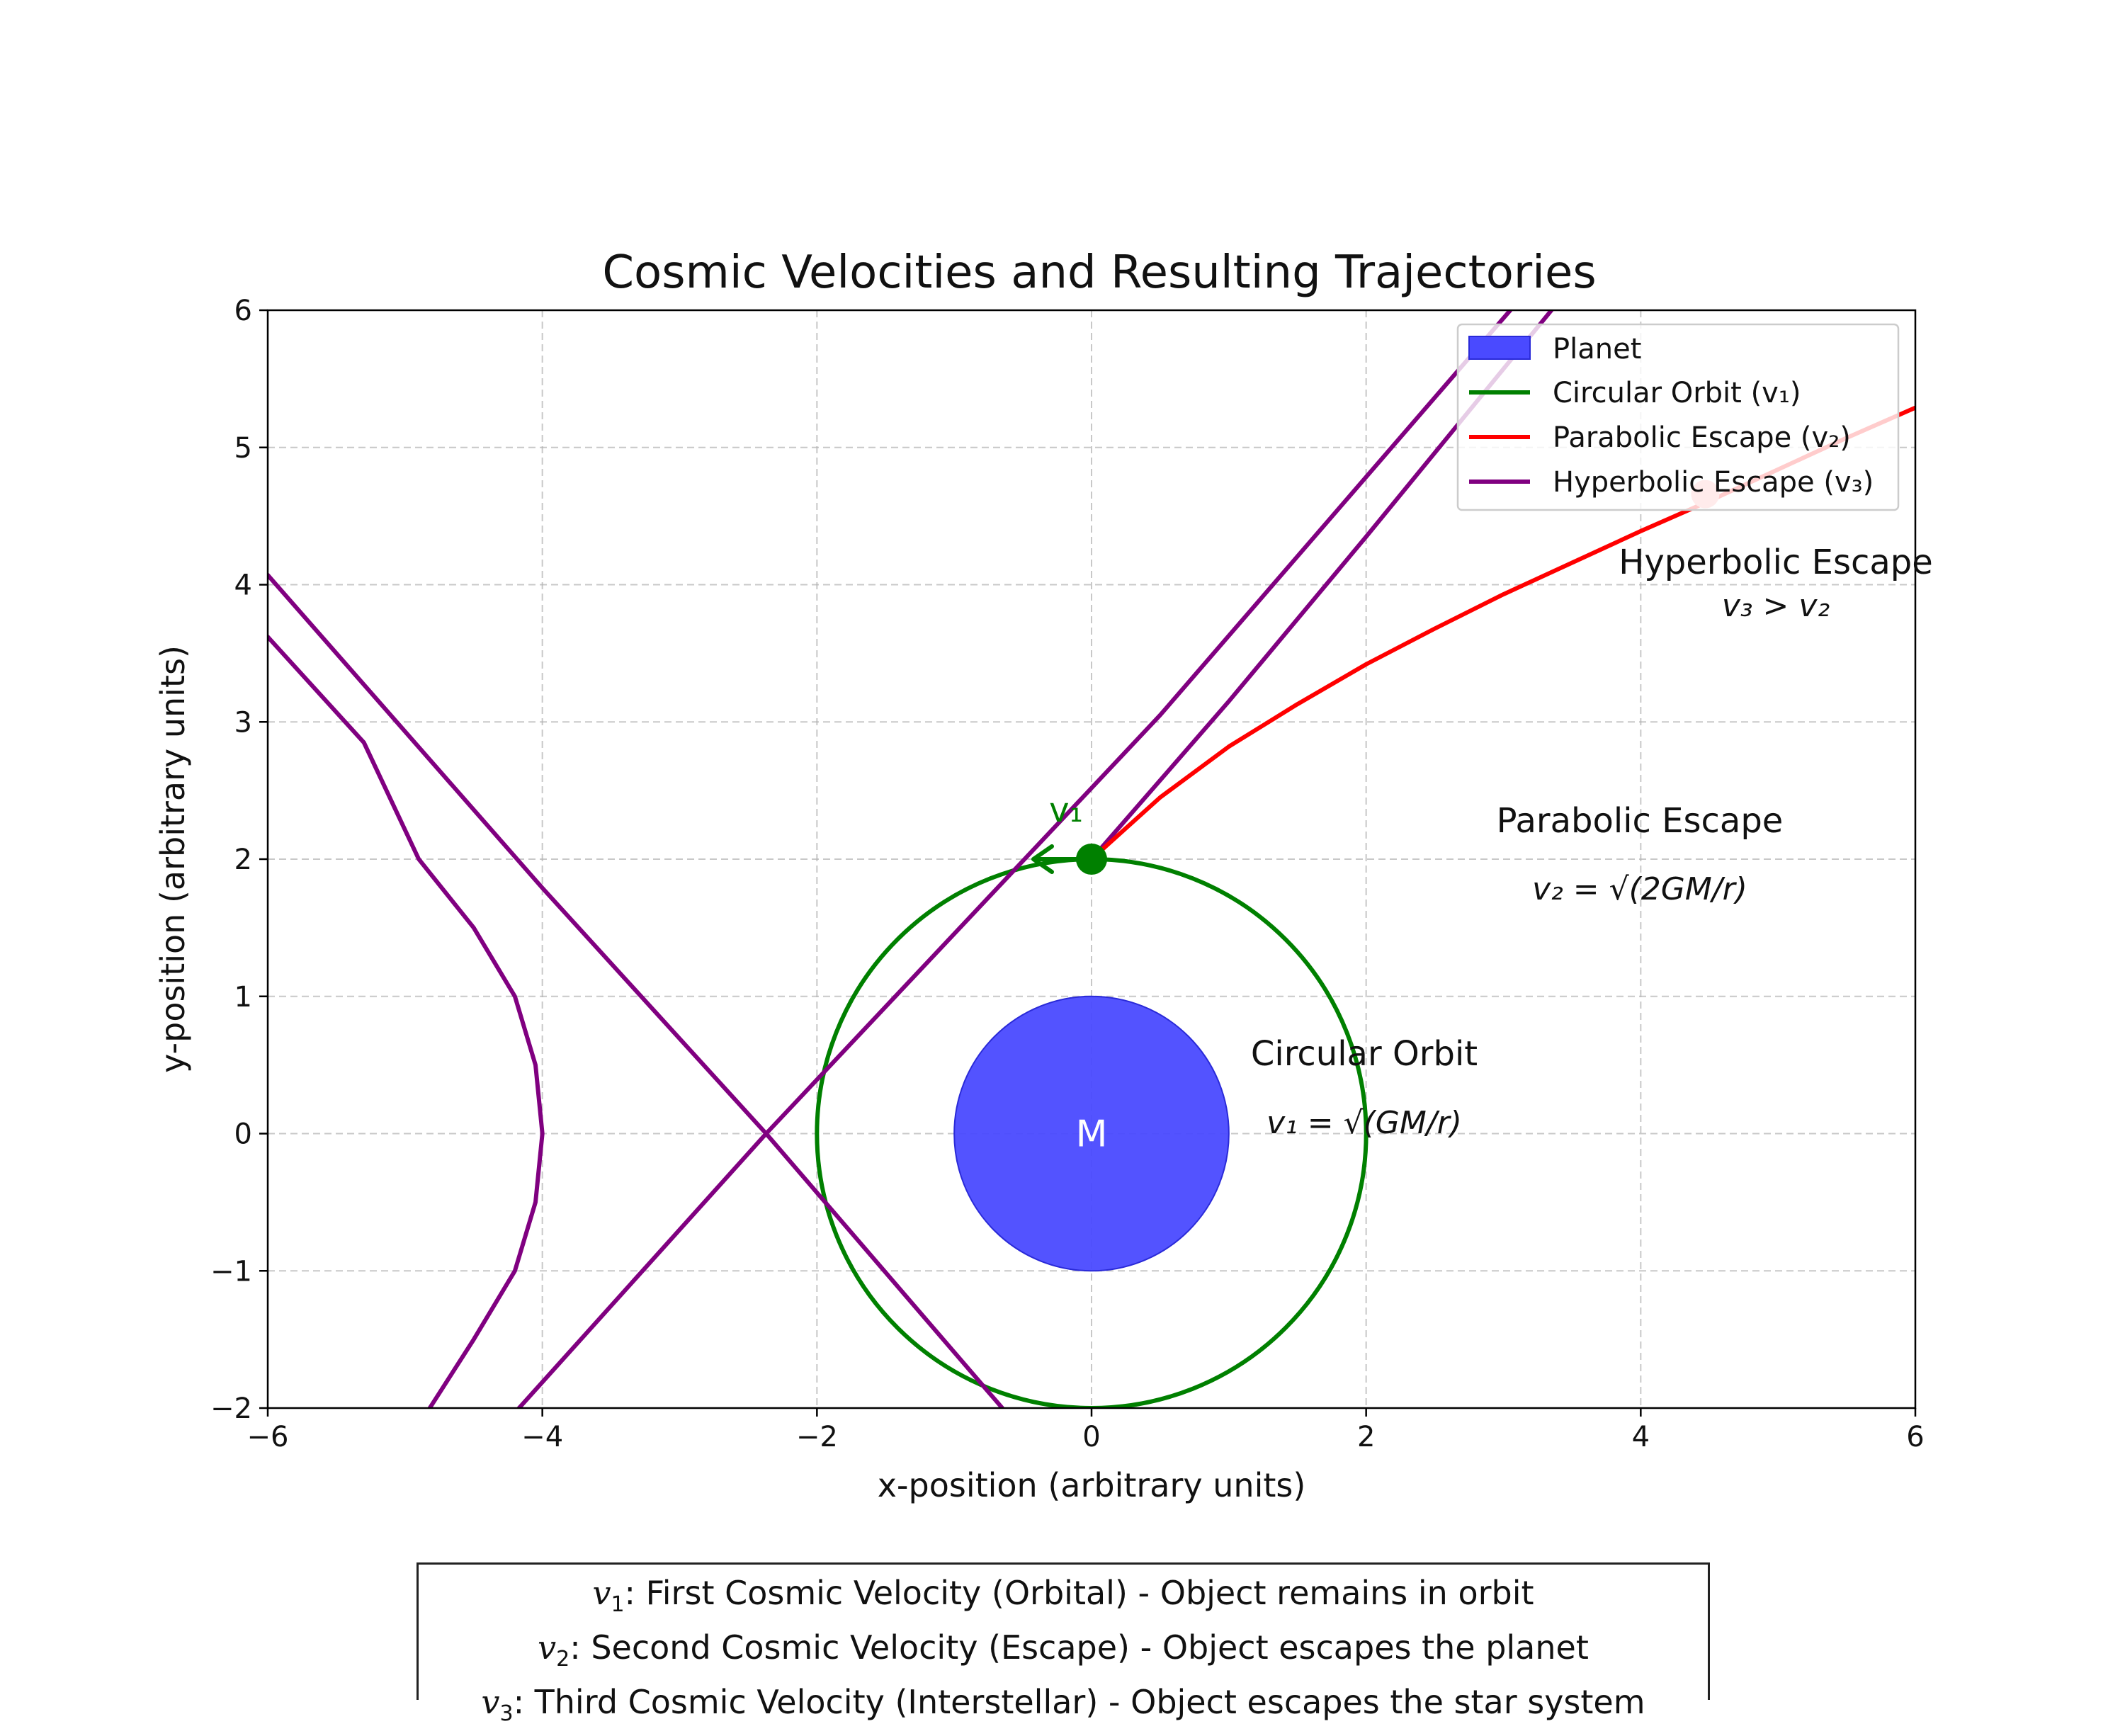  Describe the element at coordinates (817, 1437) in the screenshot. I see `x-tick-label: −2` at that location.